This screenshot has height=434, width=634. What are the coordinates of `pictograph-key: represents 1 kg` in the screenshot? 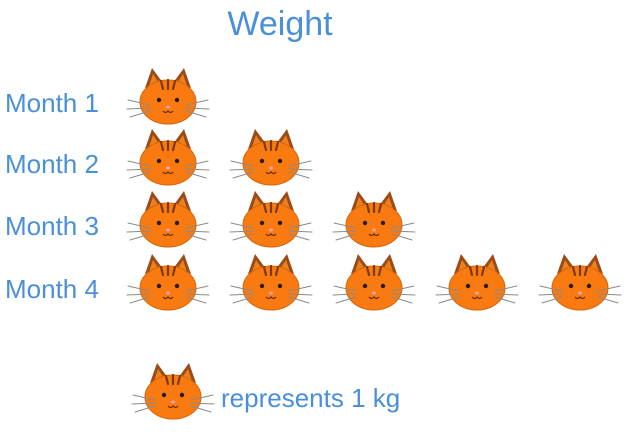 It's located at (265, 391).